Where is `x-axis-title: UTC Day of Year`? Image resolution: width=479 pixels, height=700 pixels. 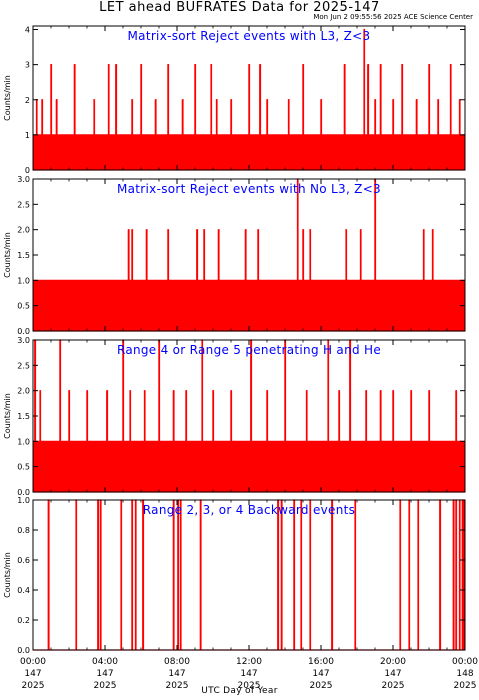
x-axis-title: UTC Day of Year is located at coordinates (239, 691).